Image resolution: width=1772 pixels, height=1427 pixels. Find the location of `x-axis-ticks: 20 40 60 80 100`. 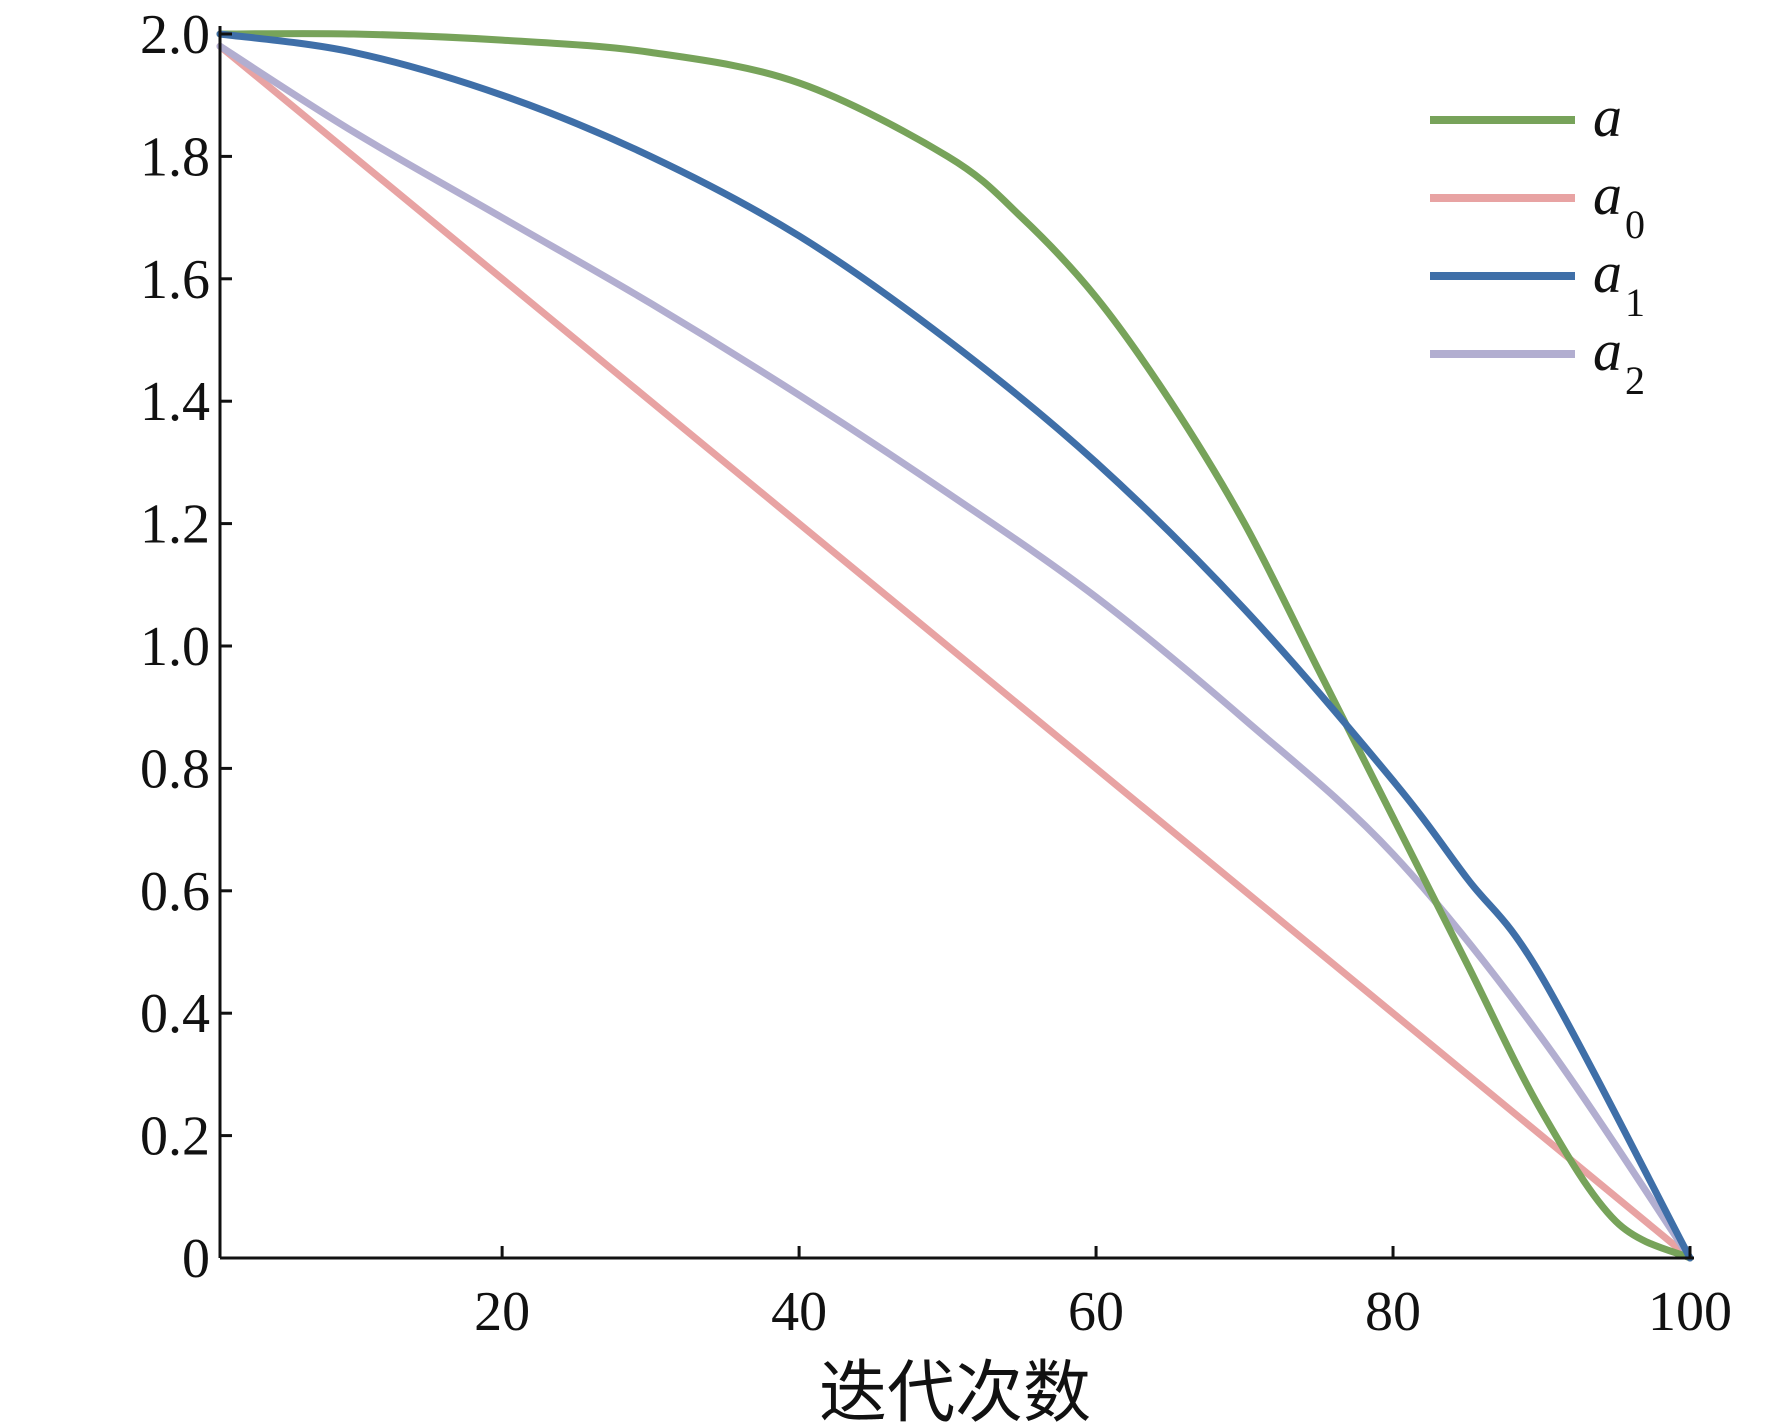

x-axis-ticks: 20 40 60 80 100 is located at coordinates (1103, 1294).